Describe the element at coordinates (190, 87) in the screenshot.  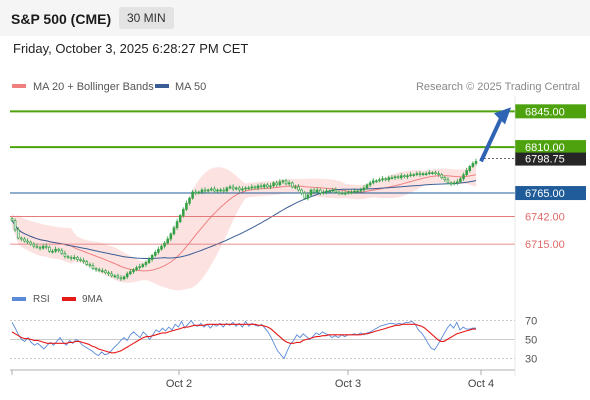
I see `ma50-legend-label: MA 50` at that location.